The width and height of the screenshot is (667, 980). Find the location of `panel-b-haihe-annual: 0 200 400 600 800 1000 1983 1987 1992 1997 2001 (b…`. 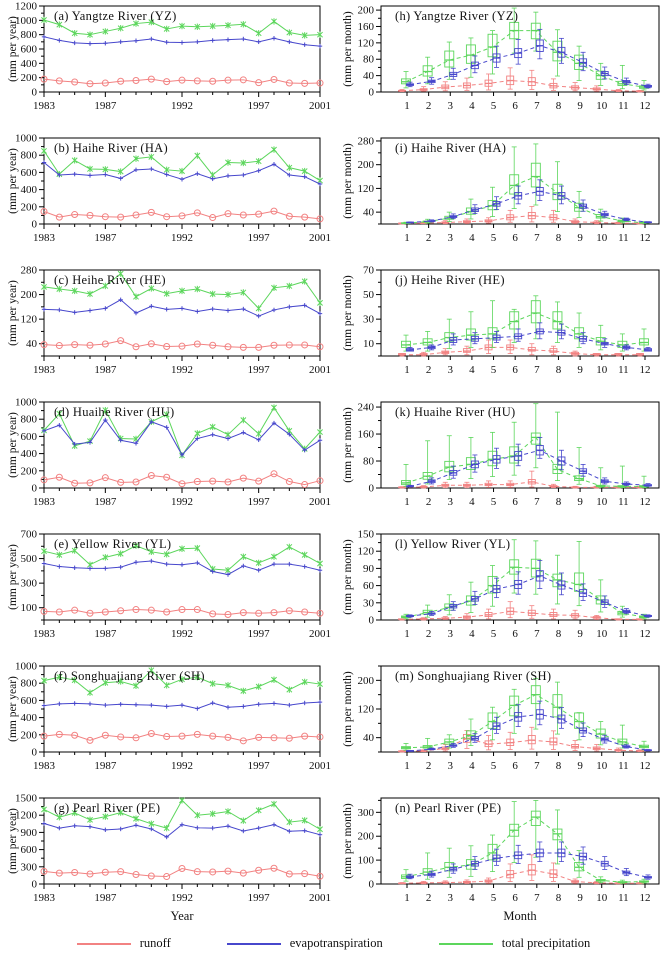

panel-b-haihe-annual: 0 200 400 600 800 1000 1983 1987 1992 1997 2001 (b… is located at coordinates (167, 198).